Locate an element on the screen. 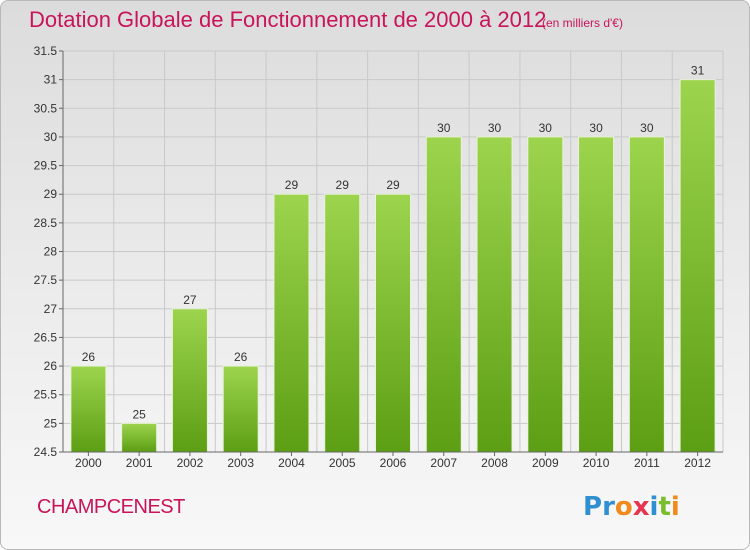  x-tick-label: 2003 is located at coordinates (240, 463).